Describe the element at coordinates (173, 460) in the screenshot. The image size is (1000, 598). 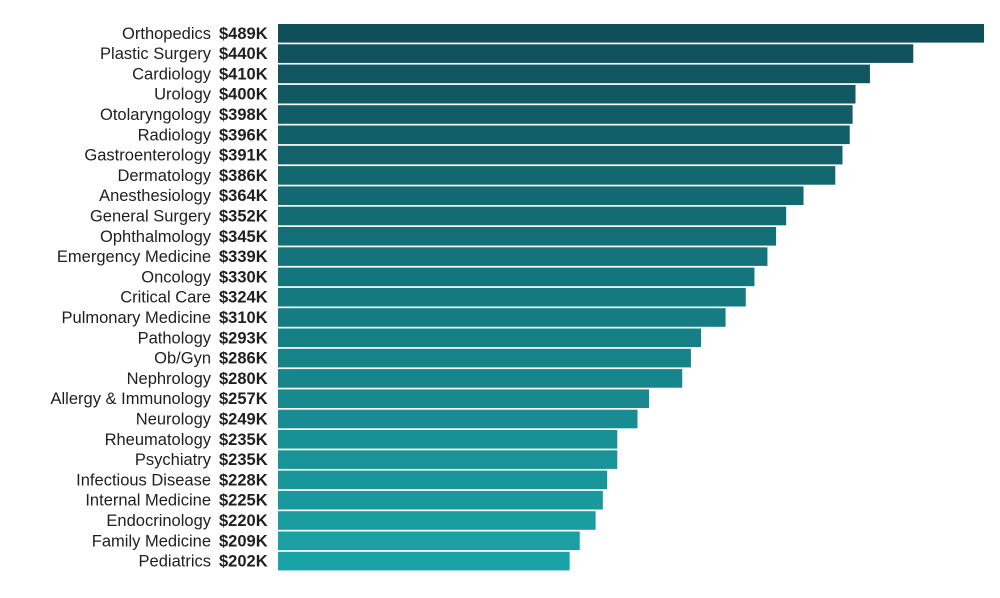
I see `category-label-psychiatry: Psychiatry` at that location.